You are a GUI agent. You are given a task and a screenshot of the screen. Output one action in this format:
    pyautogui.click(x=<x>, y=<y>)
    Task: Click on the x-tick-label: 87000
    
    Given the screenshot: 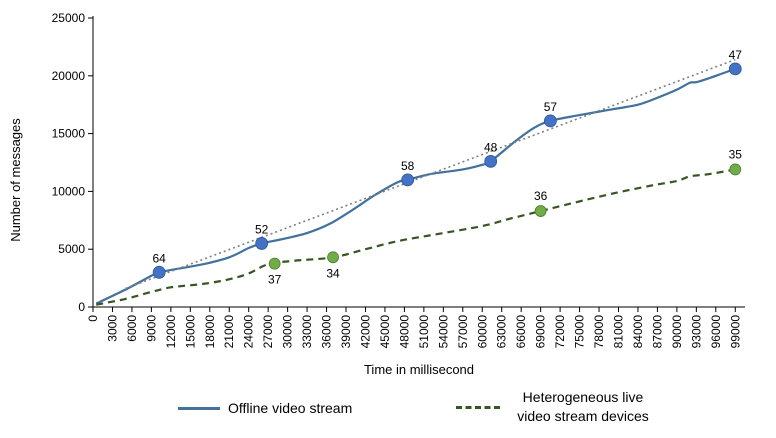 What is the action you would take?
    pyautogui.click(x=657, y=332)
    